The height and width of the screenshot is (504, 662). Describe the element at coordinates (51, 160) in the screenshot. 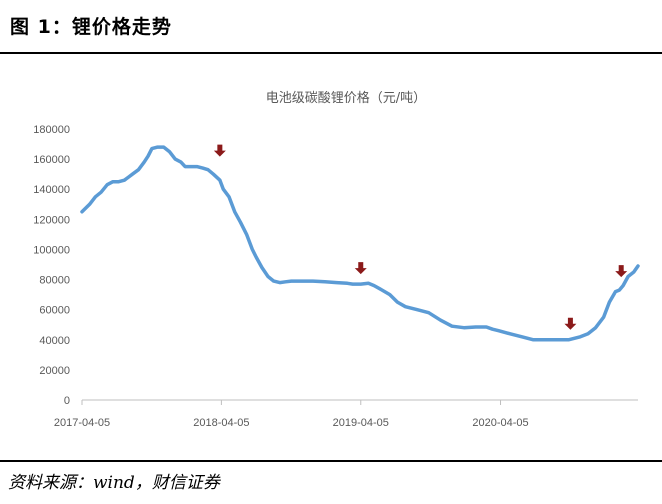

I see `y-tick-label: 160000` at that location.